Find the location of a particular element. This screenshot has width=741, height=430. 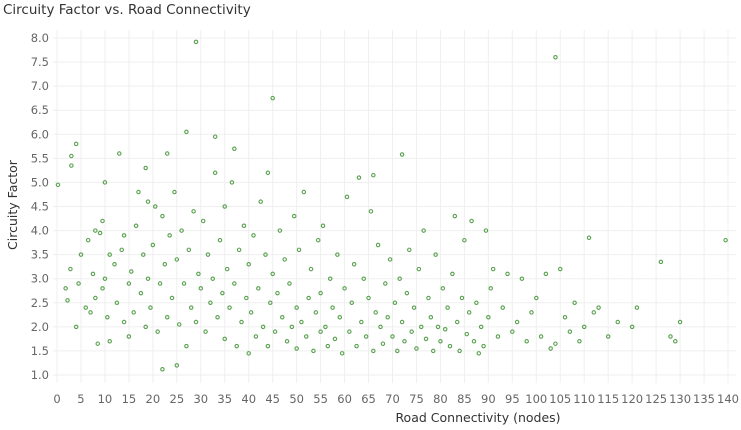

x-tick-label: 110 is located at coordinates (584, 399).